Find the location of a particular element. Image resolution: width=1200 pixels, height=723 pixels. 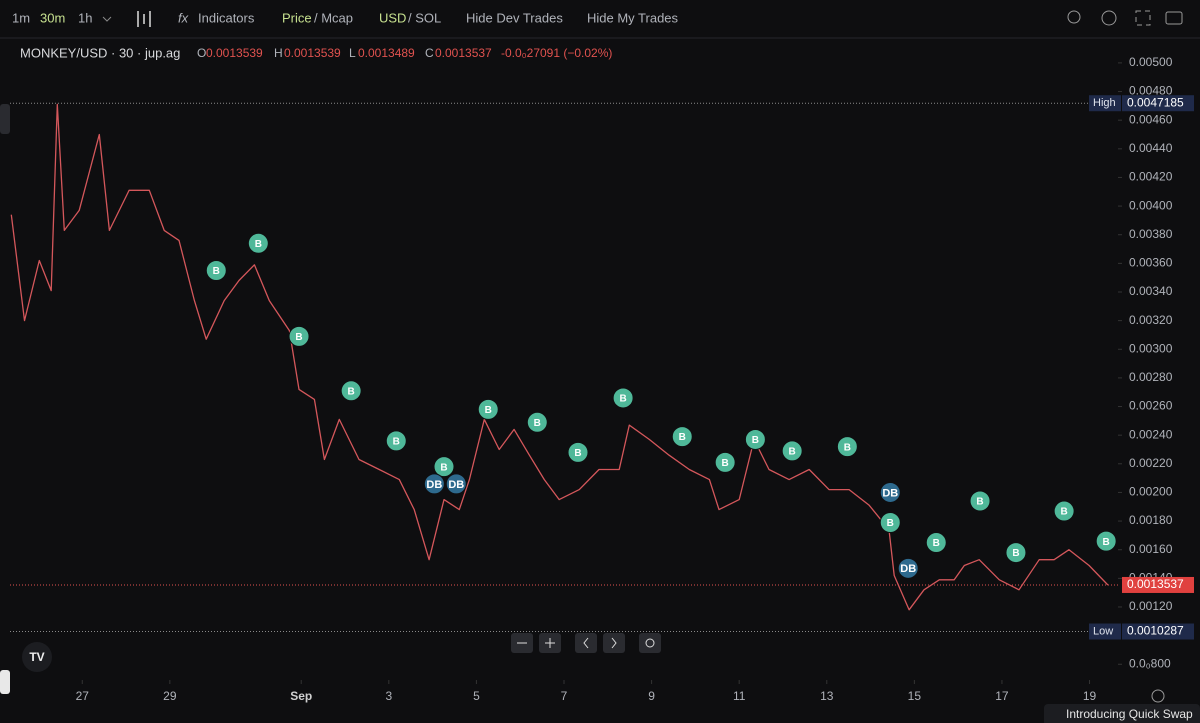

y-tick-label: 0.00440 is located at coordinates (1151, 148).